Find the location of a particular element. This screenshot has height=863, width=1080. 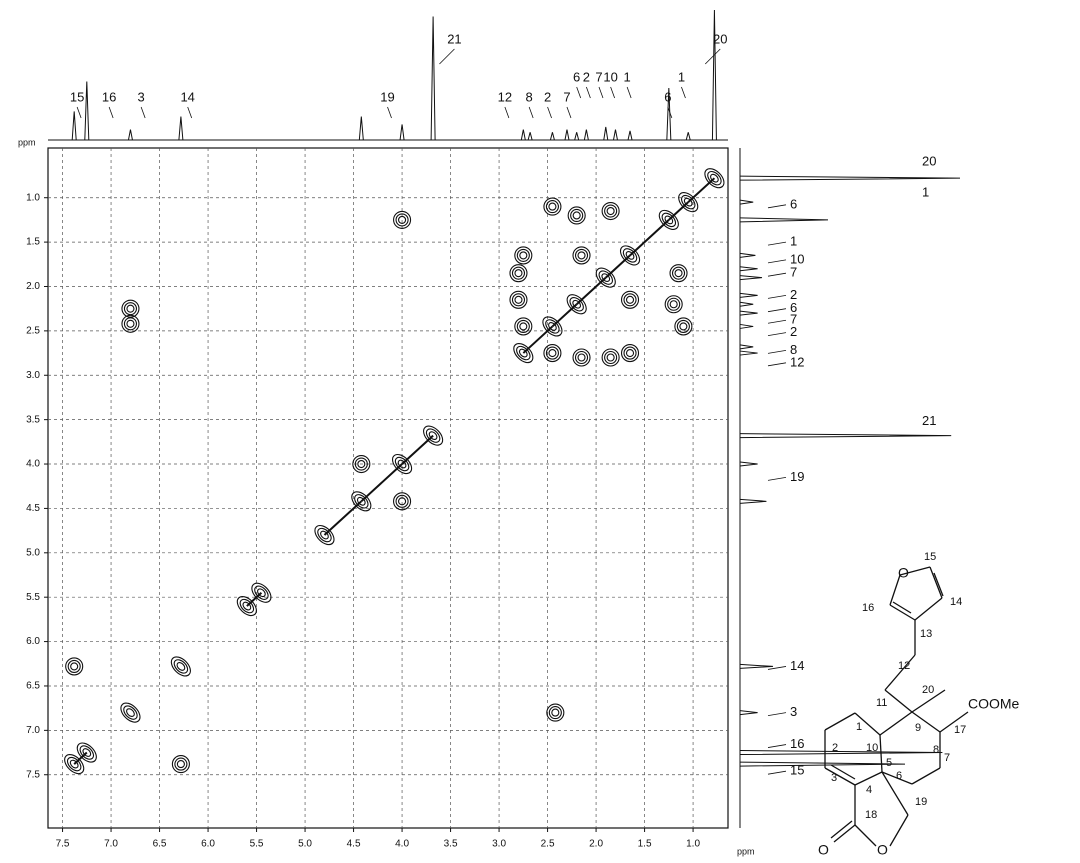

atom-label: 17 is located at coordinates (960, 730).